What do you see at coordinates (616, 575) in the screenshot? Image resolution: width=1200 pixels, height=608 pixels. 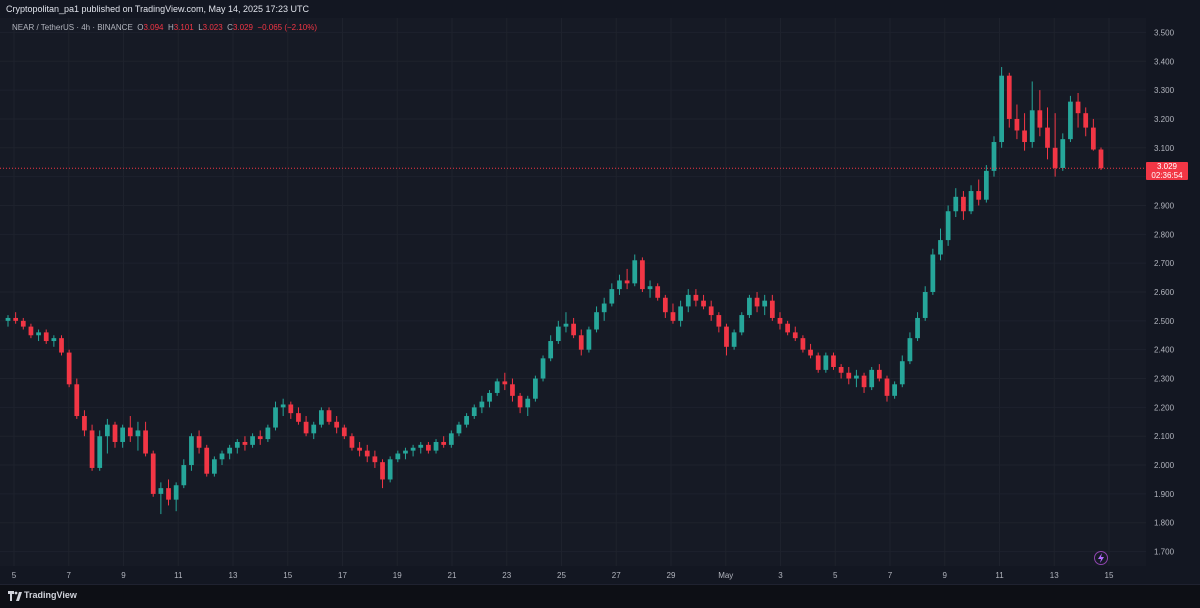 I see `x-tick-label: 27` at bounding box center [616, 575].